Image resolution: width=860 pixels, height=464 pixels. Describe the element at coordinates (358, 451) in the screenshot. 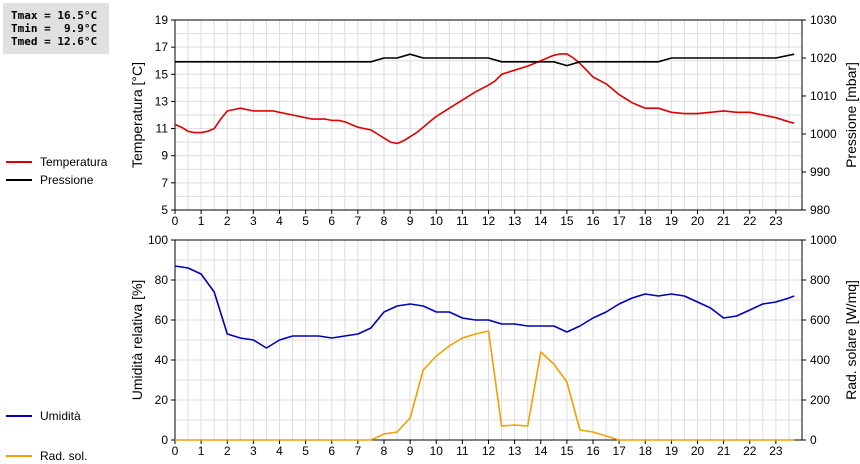

I see `bottom-x-tick-label: 7` at that location.